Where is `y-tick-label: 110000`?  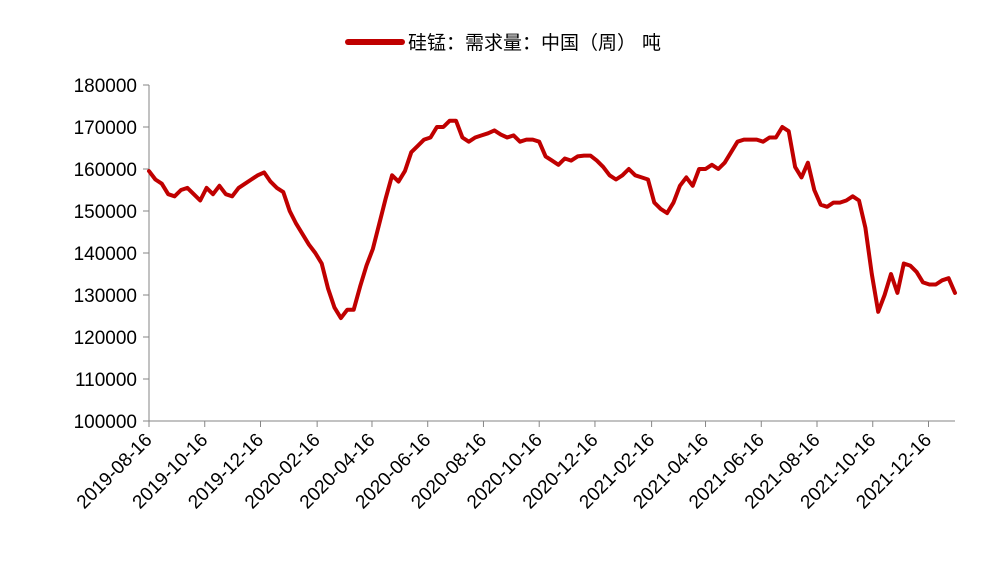 y-tick-label: 110000 is located at coordinates (106, 380).